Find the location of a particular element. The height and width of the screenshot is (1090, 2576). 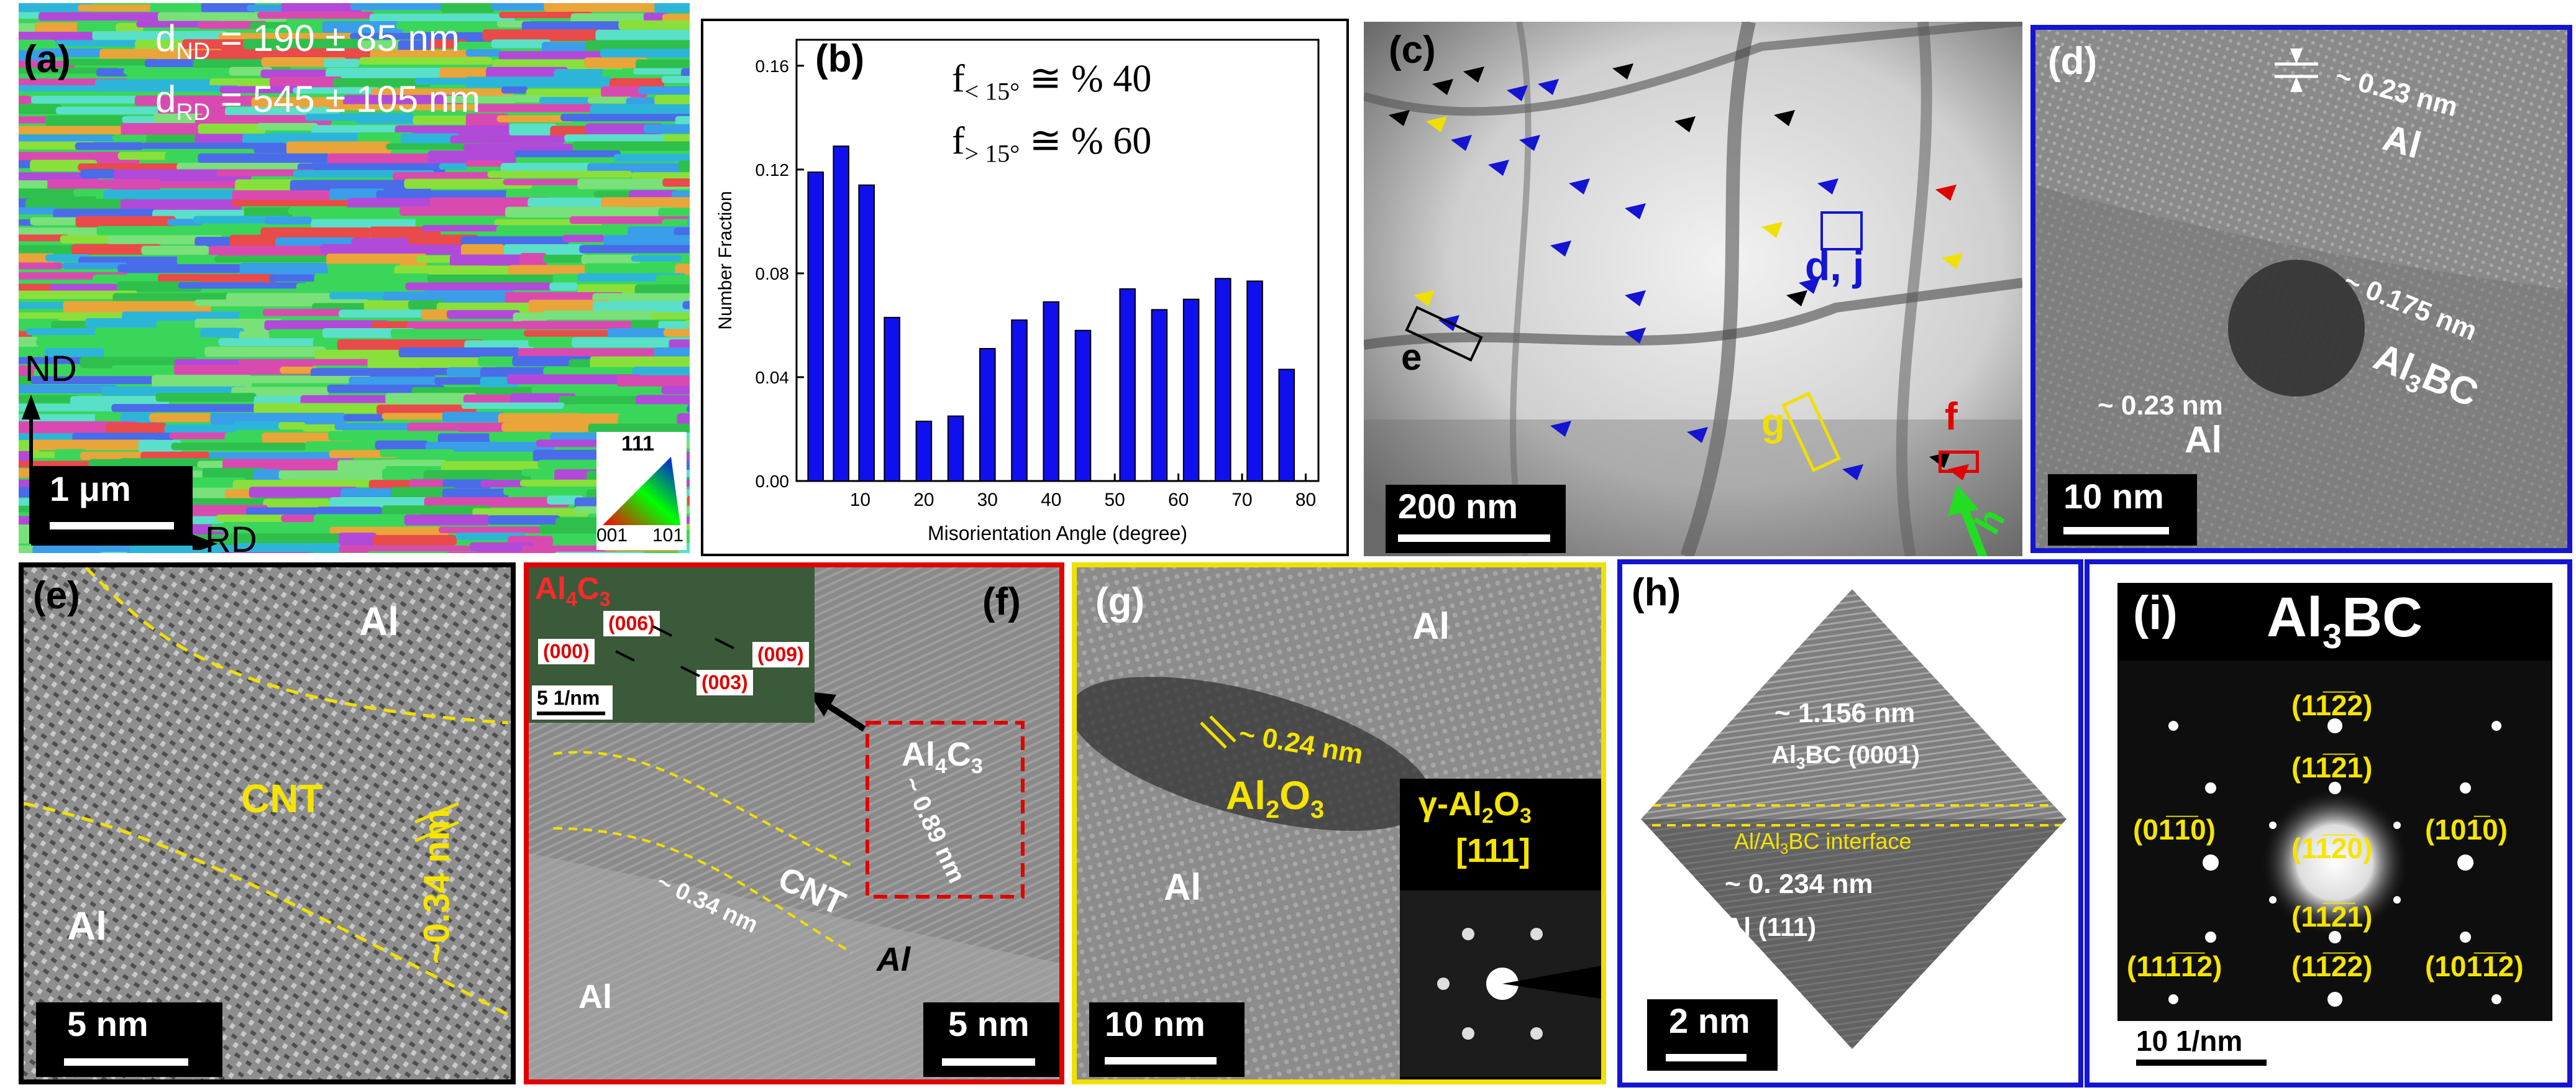

al3bc-plane-h: Al3BC (0001) is located at coordinates (1845, 756).